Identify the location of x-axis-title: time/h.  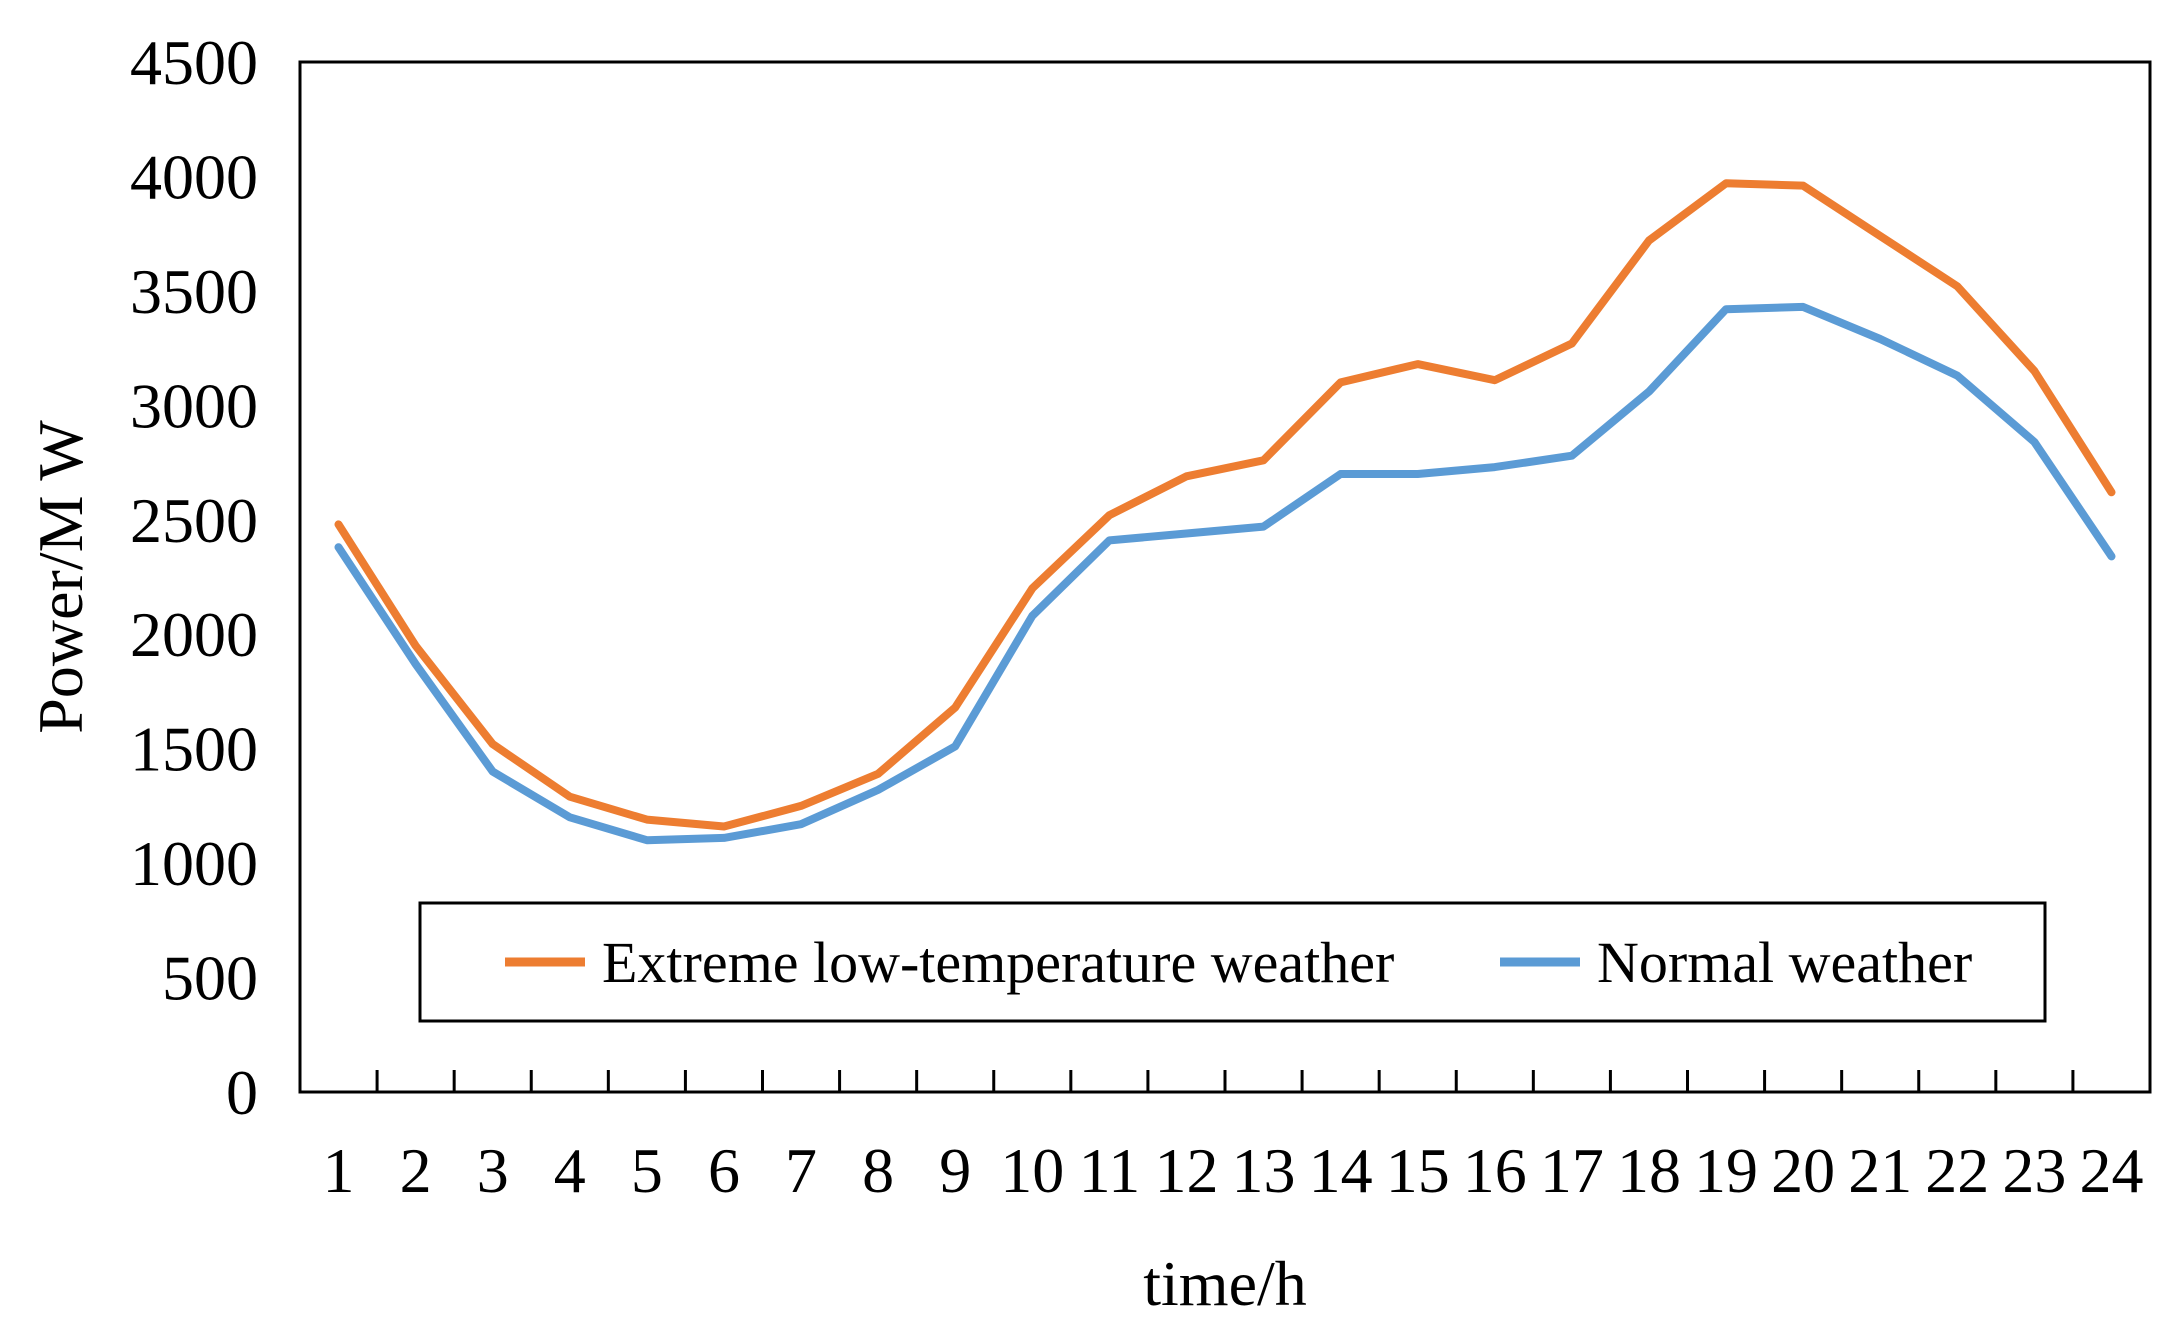
(1225, 1283).